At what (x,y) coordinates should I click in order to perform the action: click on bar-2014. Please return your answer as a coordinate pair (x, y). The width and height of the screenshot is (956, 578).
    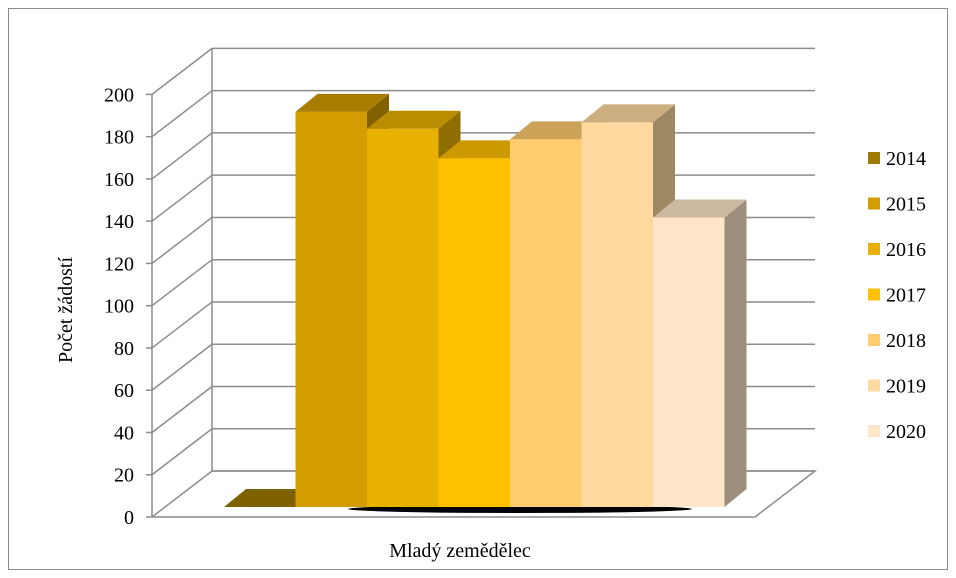
    Looking at the image, I should click on (271, 498).